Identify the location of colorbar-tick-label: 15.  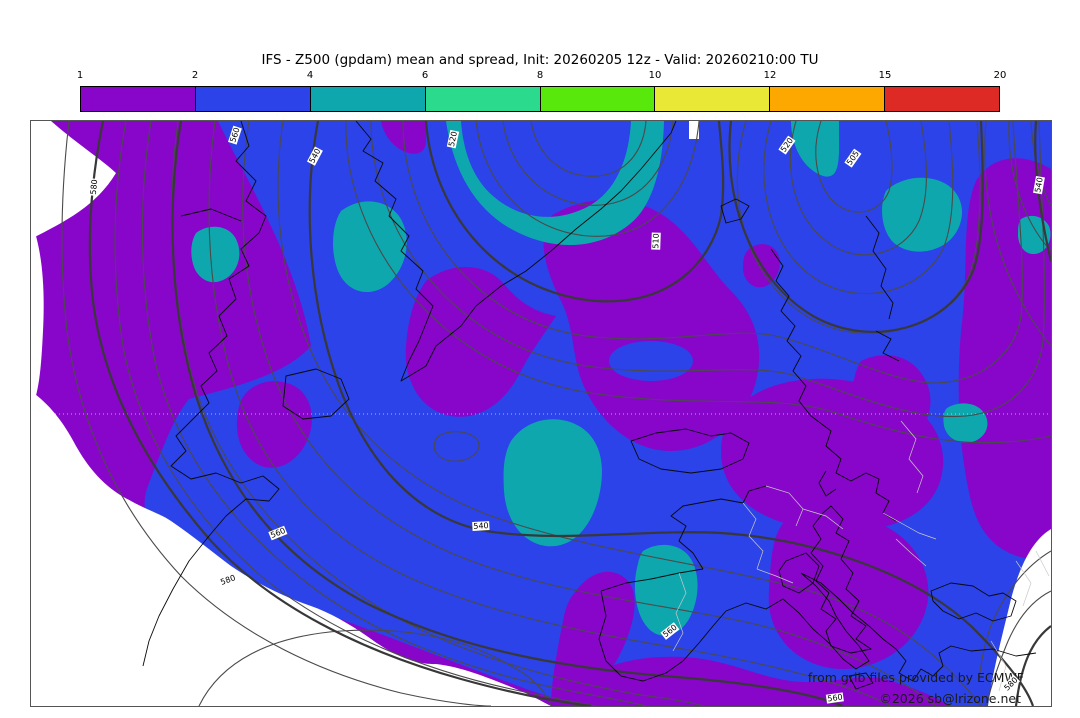
(885, 75).